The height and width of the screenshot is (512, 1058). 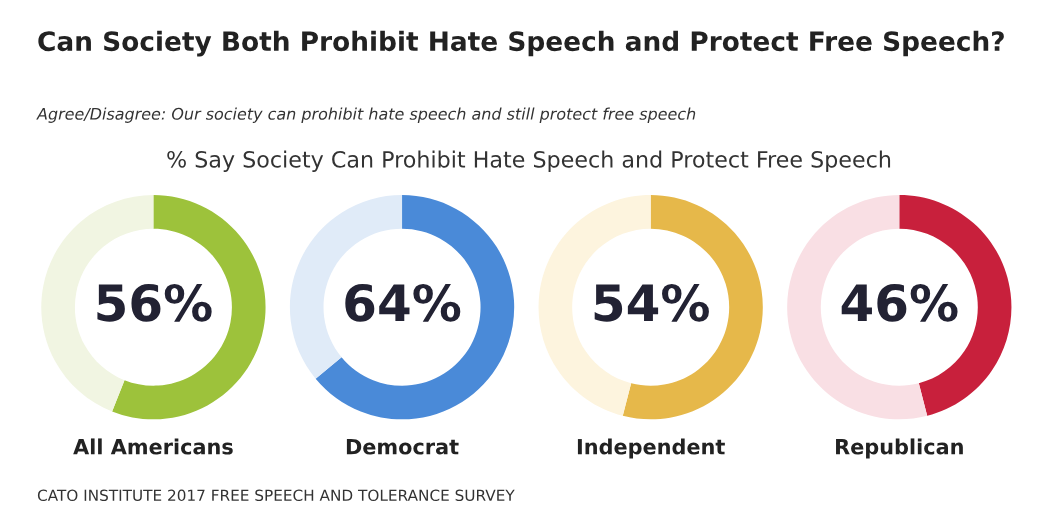 What do you see at coordinates (403, 302) in the screenshot?
I see `text: 64%` at bounding box center [403, 302].